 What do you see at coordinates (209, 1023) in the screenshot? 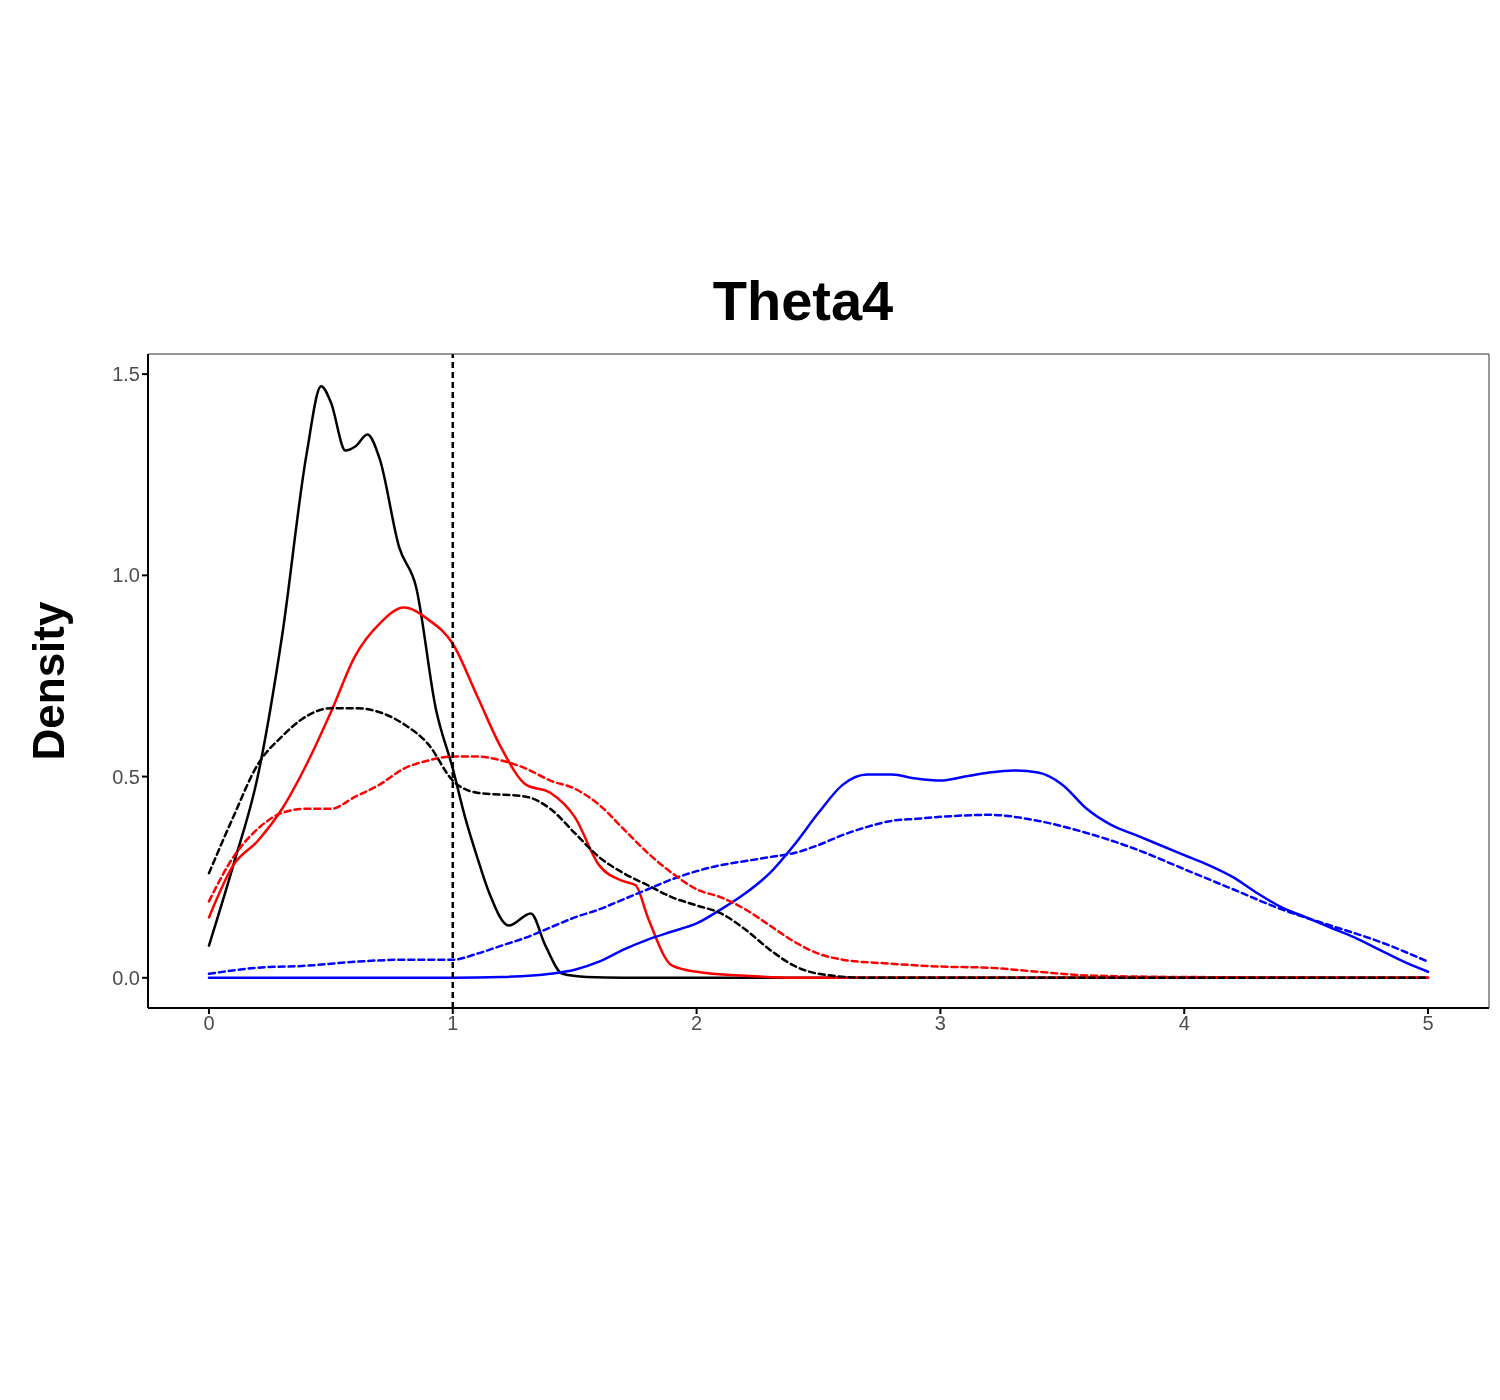
I see `x-tick-label: 0` at bounding box center [209, 1023].